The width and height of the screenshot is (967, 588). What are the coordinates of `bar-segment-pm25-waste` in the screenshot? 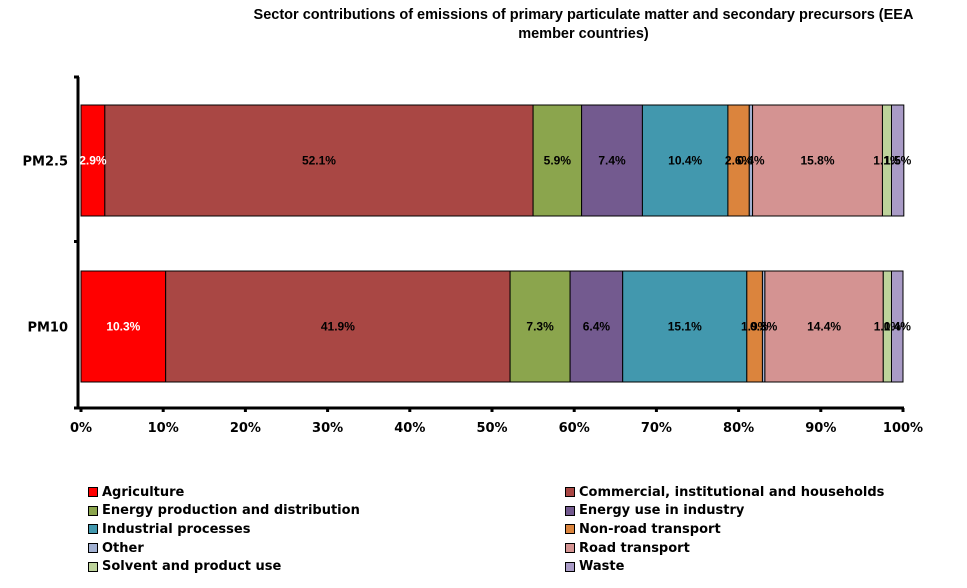 It's located at (897, 160).